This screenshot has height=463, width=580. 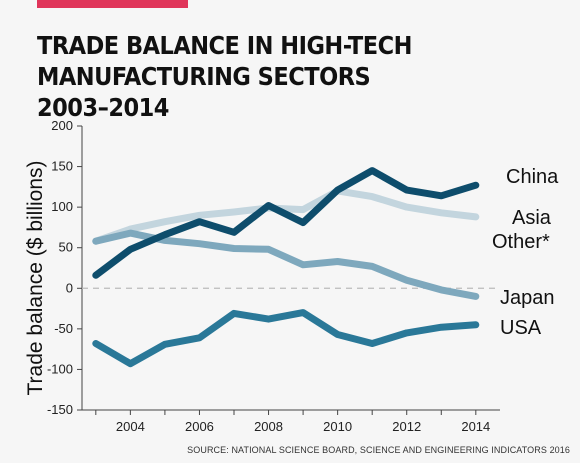 What do you see at coordinates (60, 409) in the screenshot?
I see `y-tick-label: -150` at bounding box center [60, 409].